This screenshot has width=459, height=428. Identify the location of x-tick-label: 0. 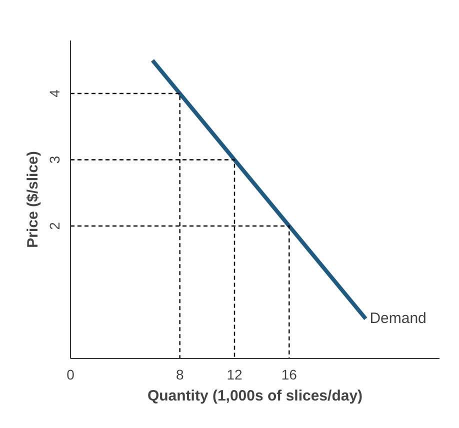
(70, 374).